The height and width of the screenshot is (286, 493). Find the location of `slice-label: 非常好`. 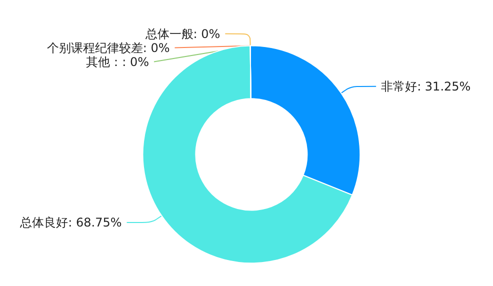

slice-label: 非常好 is located at coordinates (399, 86).